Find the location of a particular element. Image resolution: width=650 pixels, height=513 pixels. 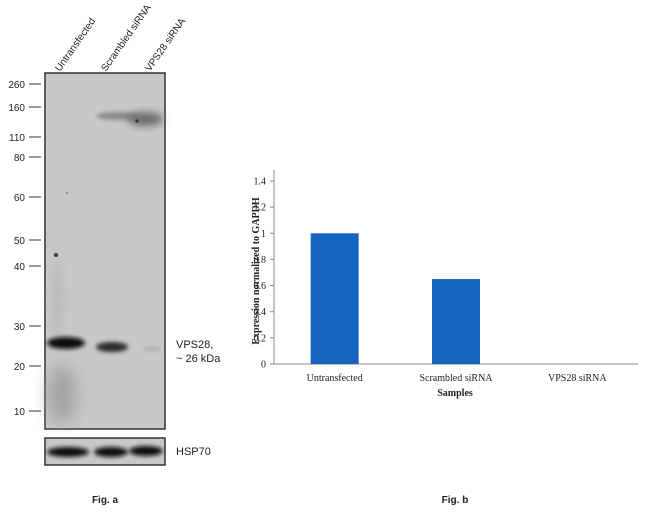

x-axis-label: Samples is located at coordinates (455, 393).